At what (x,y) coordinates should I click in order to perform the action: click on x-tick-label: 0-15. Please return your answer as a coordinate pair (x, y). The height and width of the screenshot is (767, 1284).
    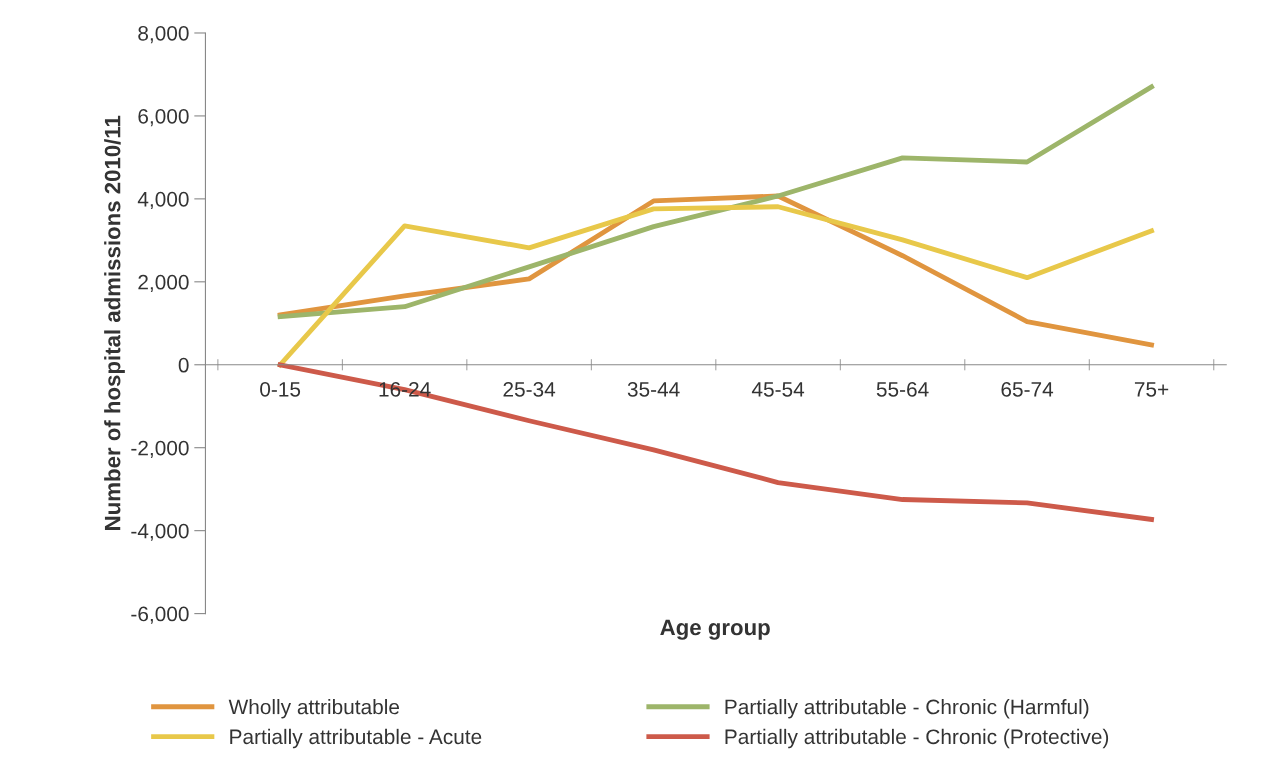
    Looking at the image, I should click on (280, 389).